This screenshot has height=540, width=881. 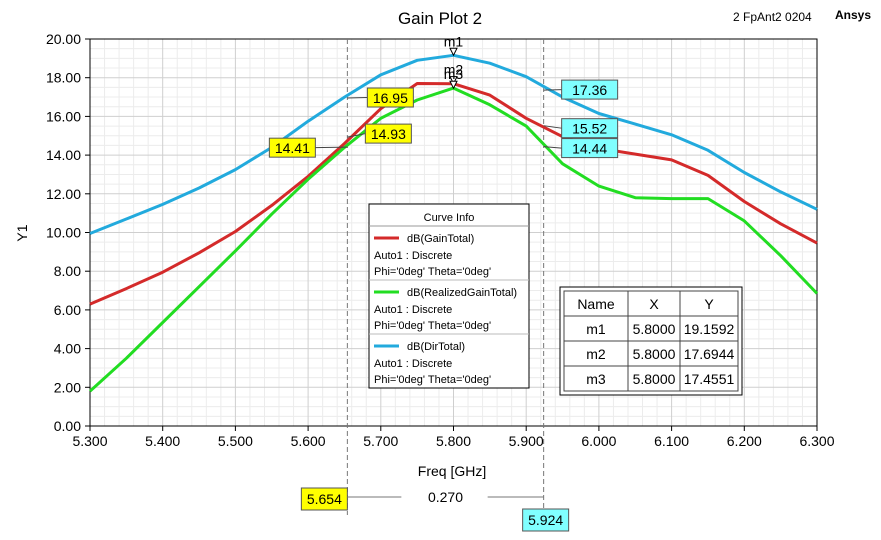 What do you see at coordinates (63, 194) in the screenshot?
I see `y-tick-label: 12.00` at bounding box center [63, 194].